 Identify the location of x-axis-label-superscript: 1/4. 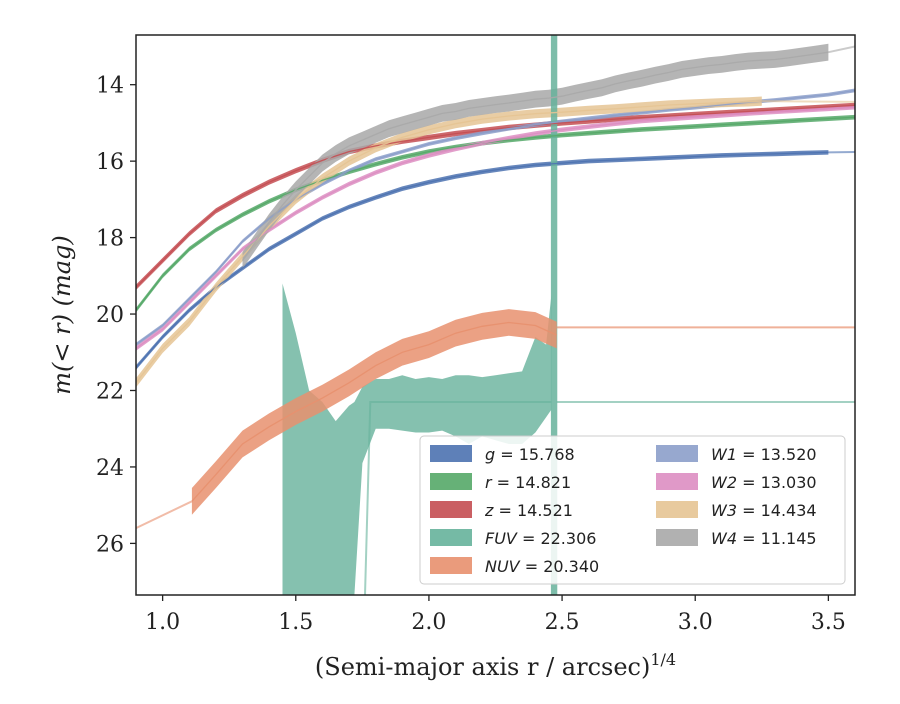
(663, 659).